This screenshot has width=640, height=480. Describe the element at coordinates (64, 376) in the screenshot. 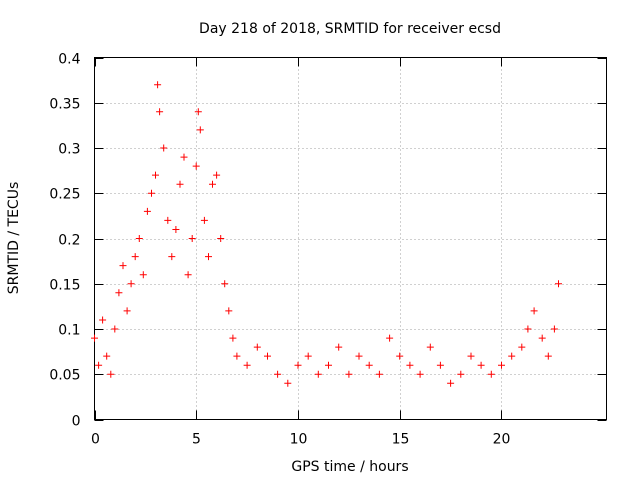

I see `y-tick-label: 0.05` at that location.